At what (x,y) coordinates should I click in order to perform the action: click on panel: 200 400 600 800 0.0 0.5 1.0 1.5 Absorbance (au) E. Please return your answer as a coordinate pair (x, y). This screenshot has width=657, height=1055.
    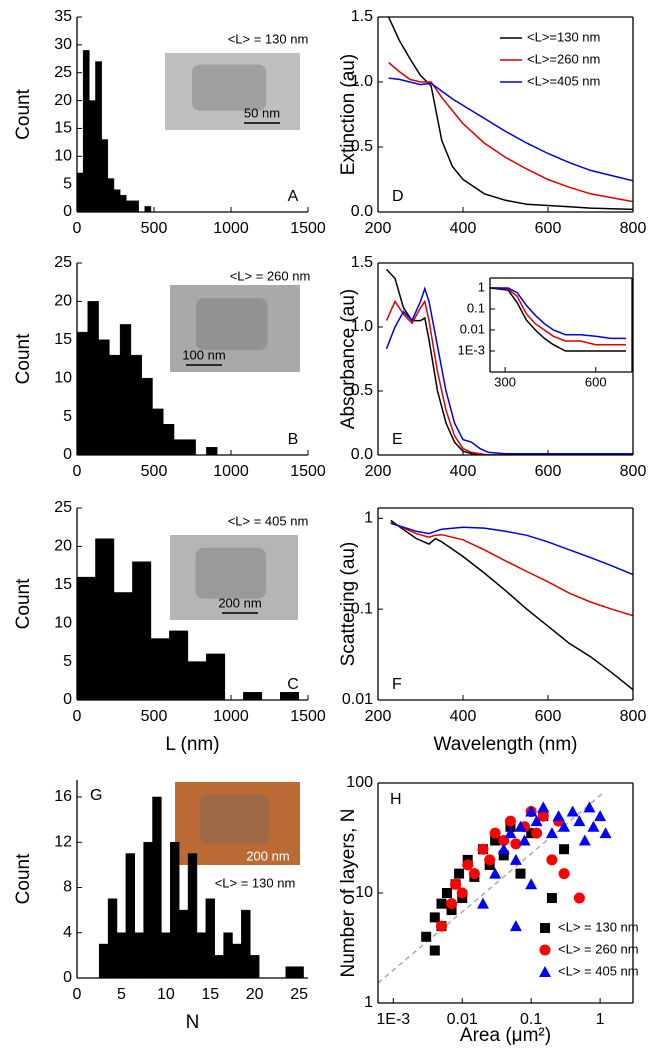
    Looking at the image, I should click on (492, 367).